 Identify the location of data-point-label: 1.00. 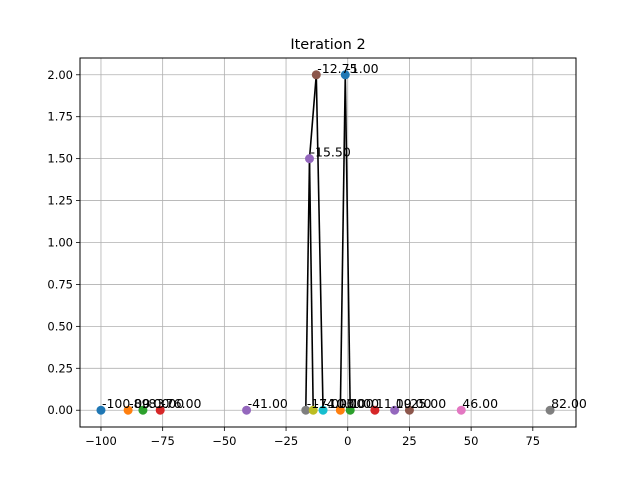
(365, 403).